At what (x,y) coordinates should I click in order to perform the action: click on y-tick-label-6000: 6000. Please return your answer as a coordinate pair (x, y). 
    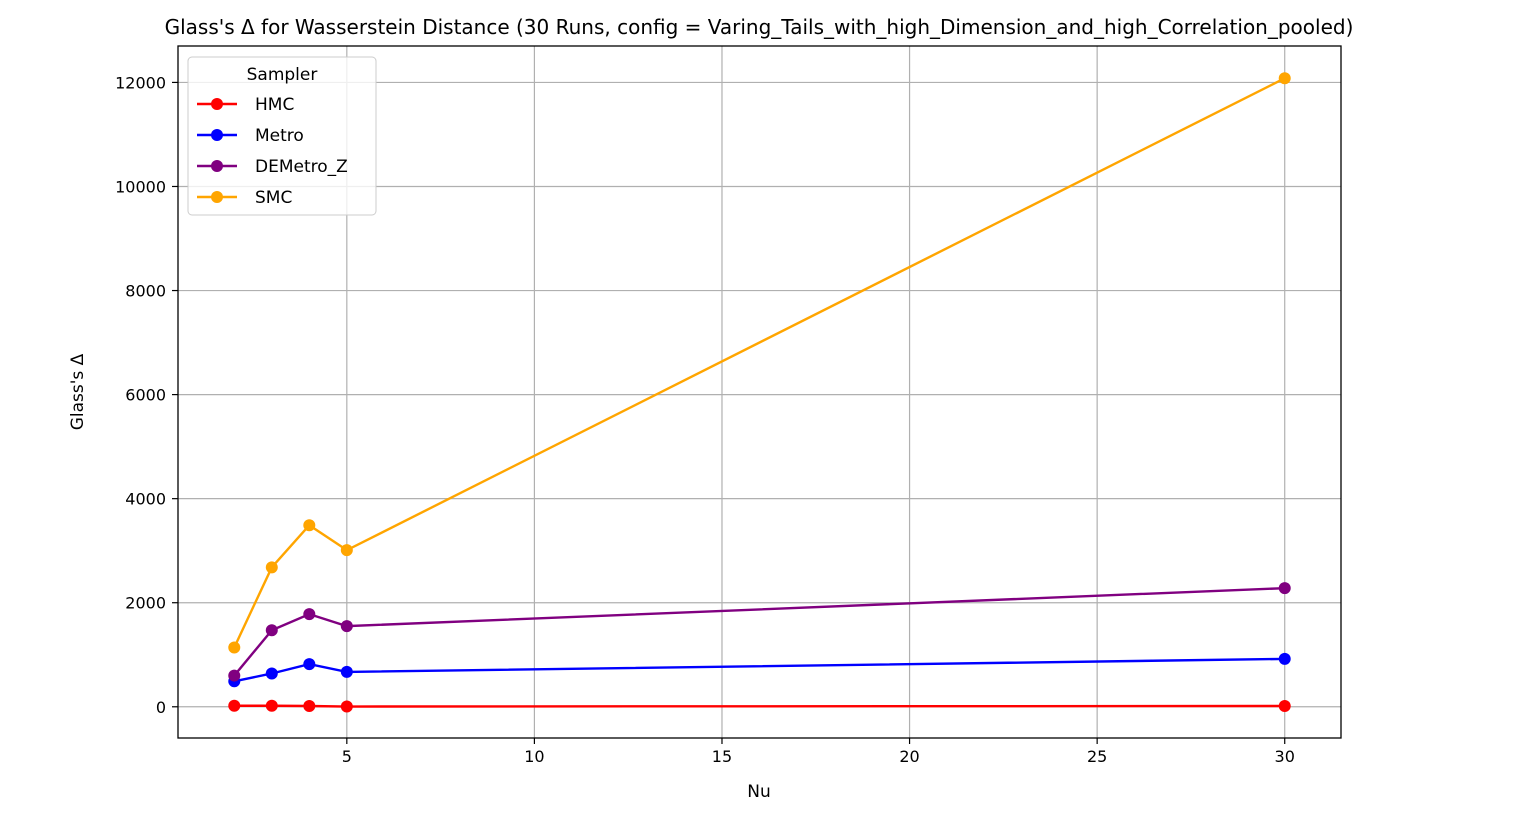
    Looking at the image, I should click on (145, 395).